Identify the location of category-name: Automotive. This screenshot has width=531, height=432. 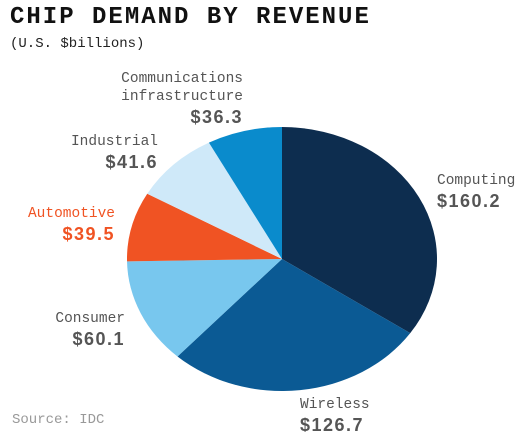
(71, 214).